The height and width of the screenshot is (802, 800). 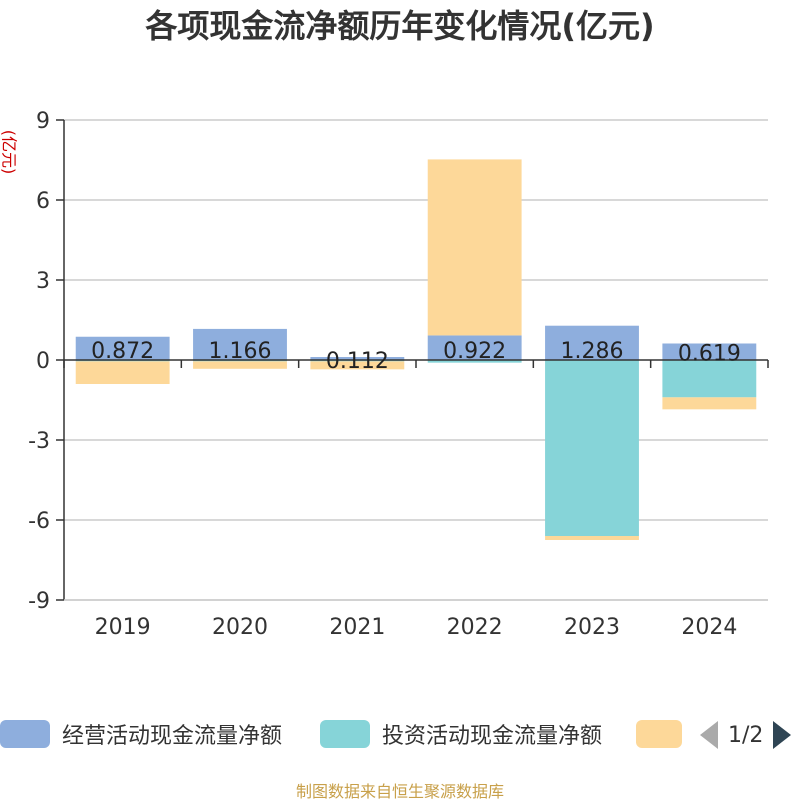 What do you see at coordinates (172, 736) in the screenshot?
I see `legend-label-operating: 经营活动现金流量净额` at bounding box center [172, 736].